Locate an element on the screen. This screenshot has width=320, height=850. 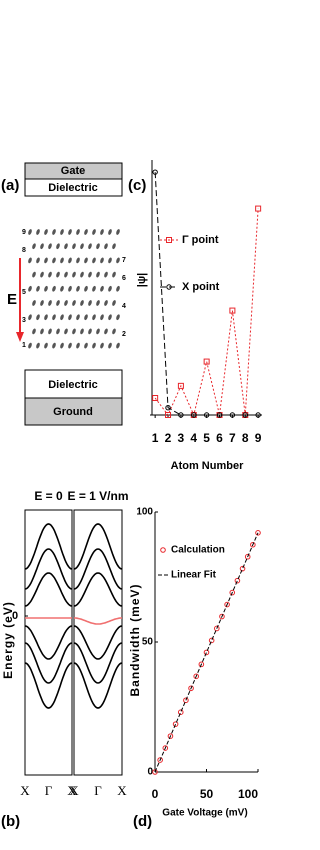
atom-number: 4 is located at coordinates (124, 306).